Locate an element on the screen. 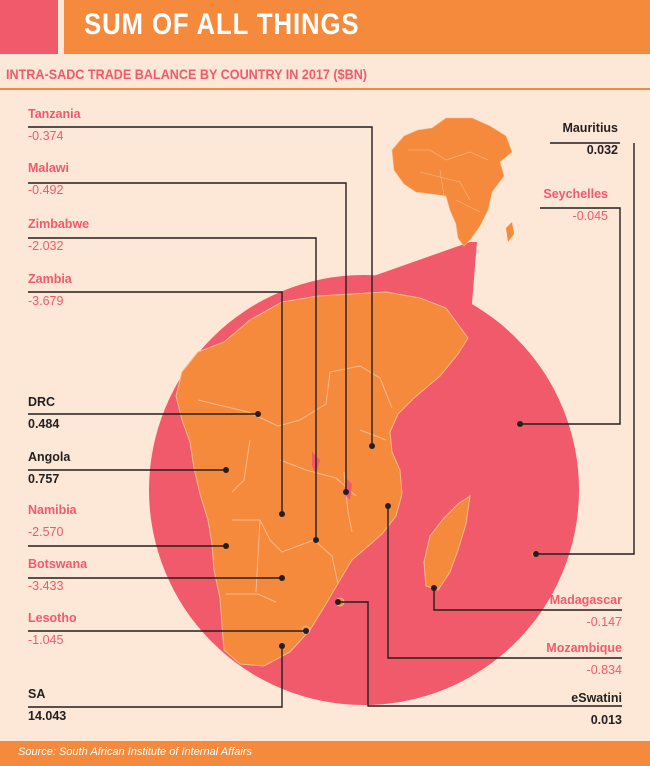 The height and width of the screenshot is (766, 650). label-namibia-name: Namibia is located at coordinates (52, 510).